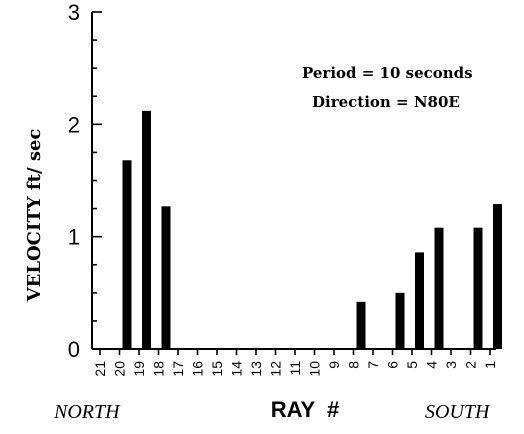 Image resolution: width=524 pixels, height=434 pixels. I want to click on category-label: 17, so click(178, 369).